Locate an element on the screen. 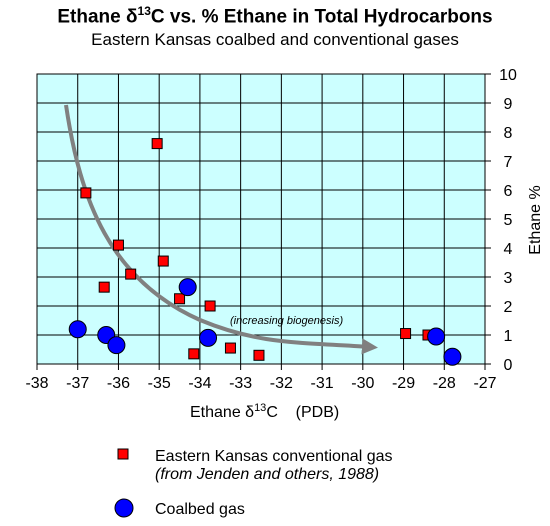 The width and height of the screenshot is (550, 526). y-axis-title: Ethane % is located at coordinates (535, 219).